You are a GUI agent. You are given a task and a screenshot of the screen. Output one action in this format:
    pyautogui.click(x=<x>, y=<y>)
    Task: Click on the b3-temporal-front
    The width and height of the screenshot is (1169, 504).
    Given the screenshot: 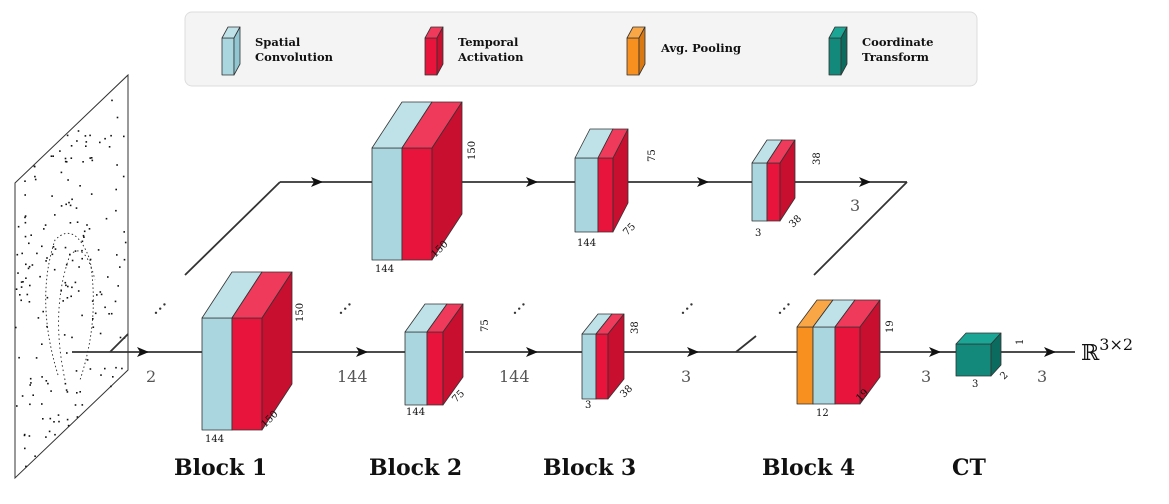 What is the action you would take?
    pyautogui.click(x=602, y=366)
    